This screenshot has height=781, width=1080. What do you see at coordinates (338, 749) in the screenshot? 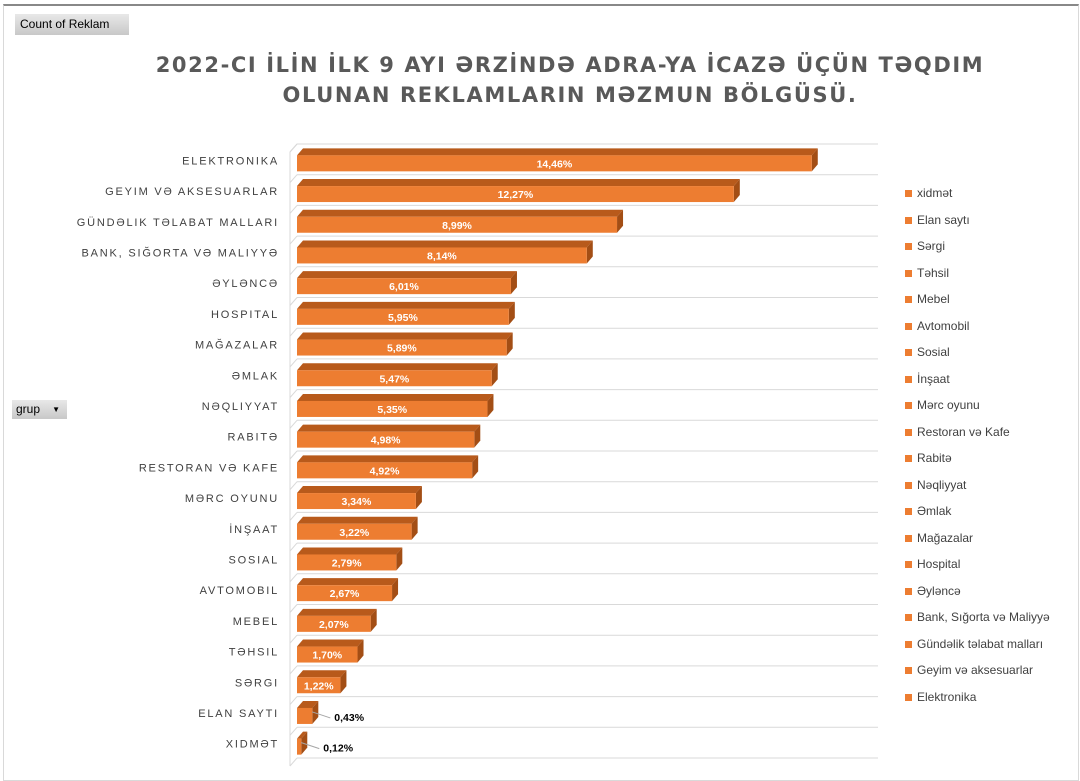
I see `data-label: 0,12%` at bounding box center [338, 749].